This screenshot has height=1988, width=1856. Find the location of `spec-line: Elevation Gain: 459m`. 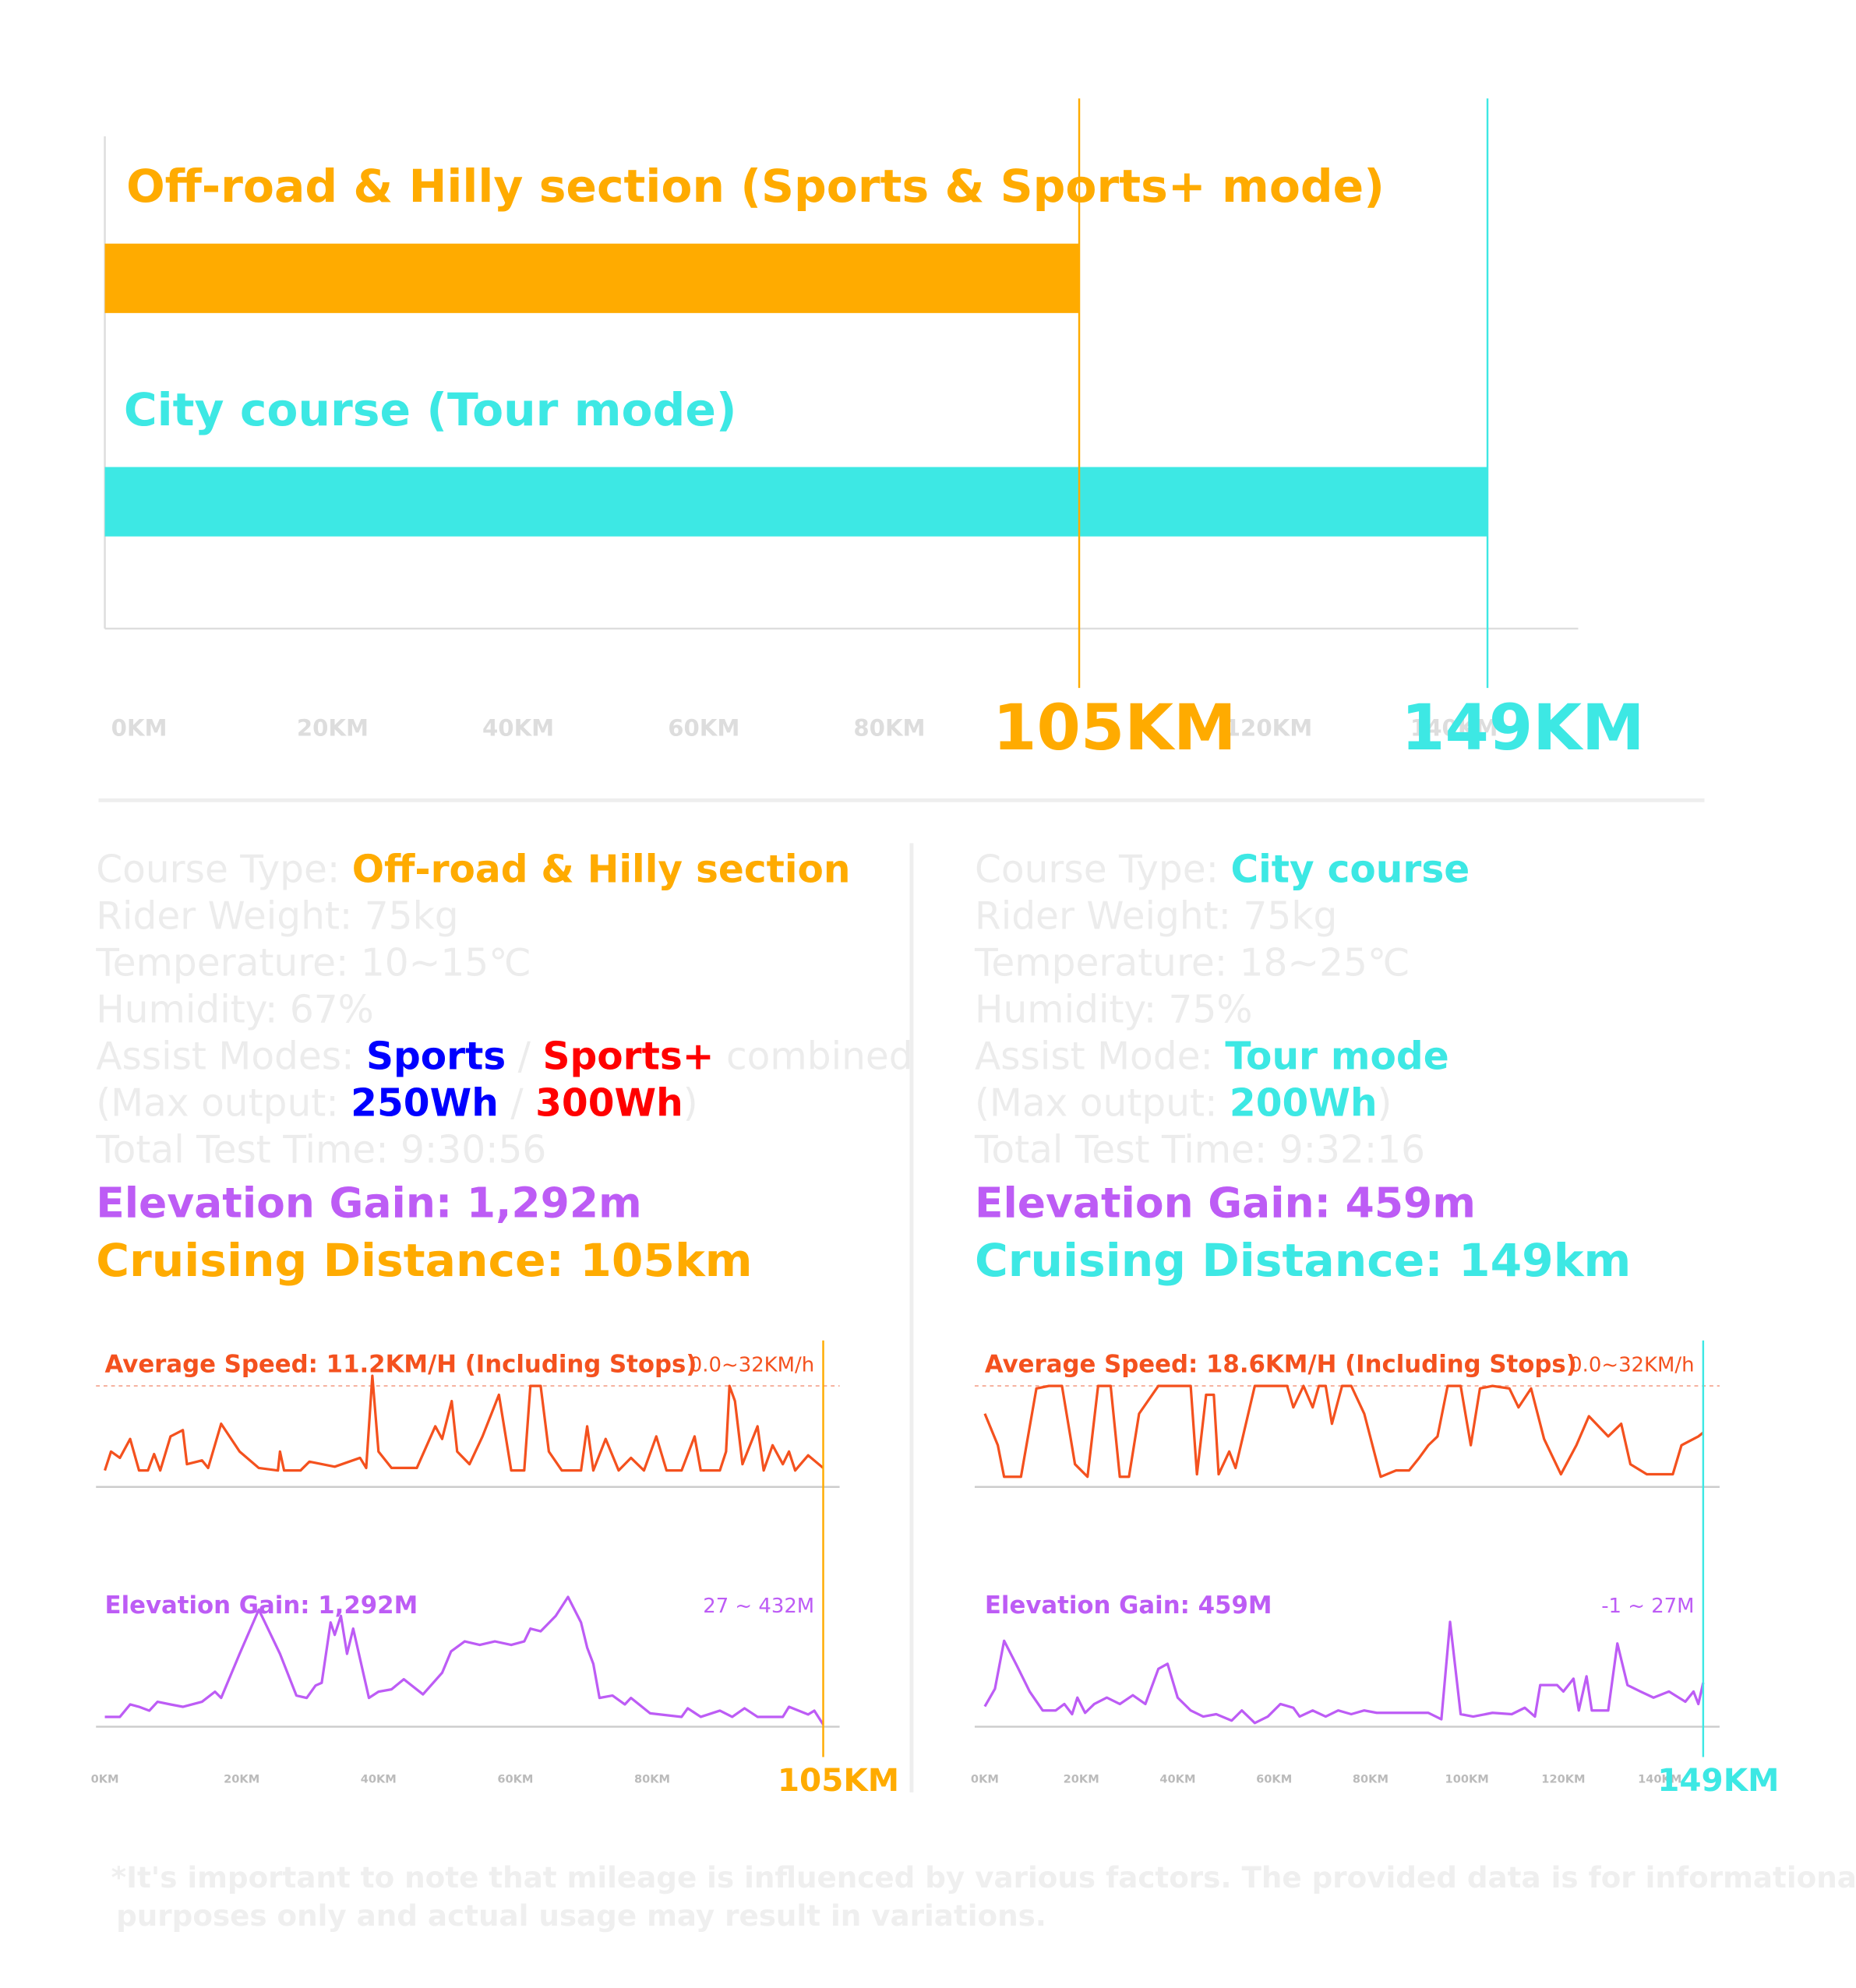

spec-line: Elevation Gain: 459m is located at coordinates (1225, 1202).